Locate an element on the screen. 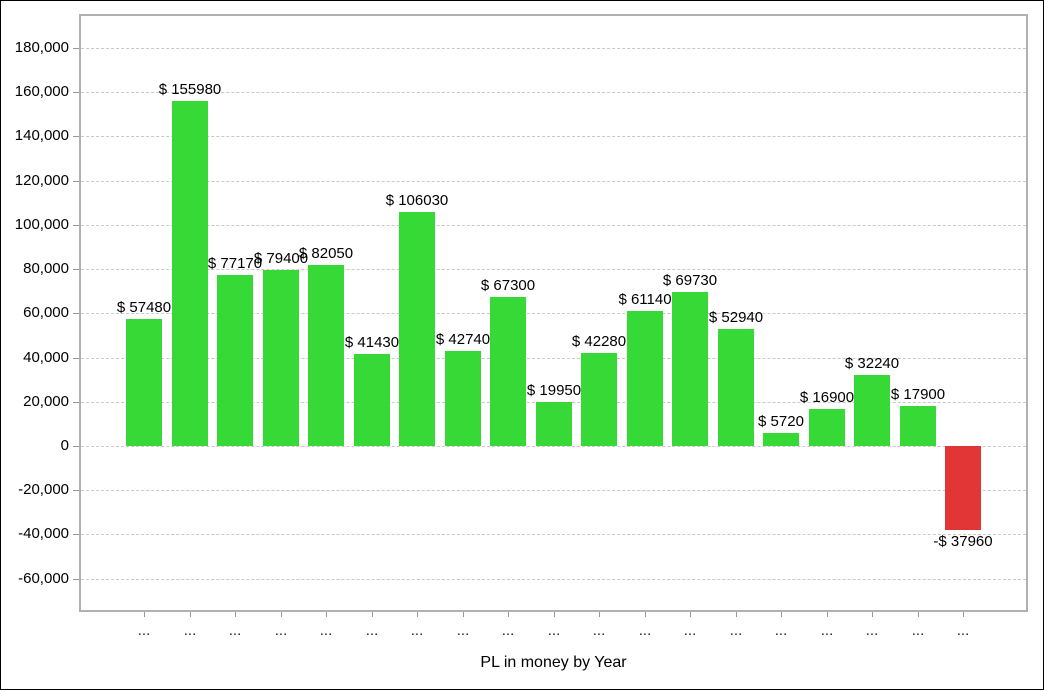  bar-value-label: $ 67300 is located at coordinates (508, 285).